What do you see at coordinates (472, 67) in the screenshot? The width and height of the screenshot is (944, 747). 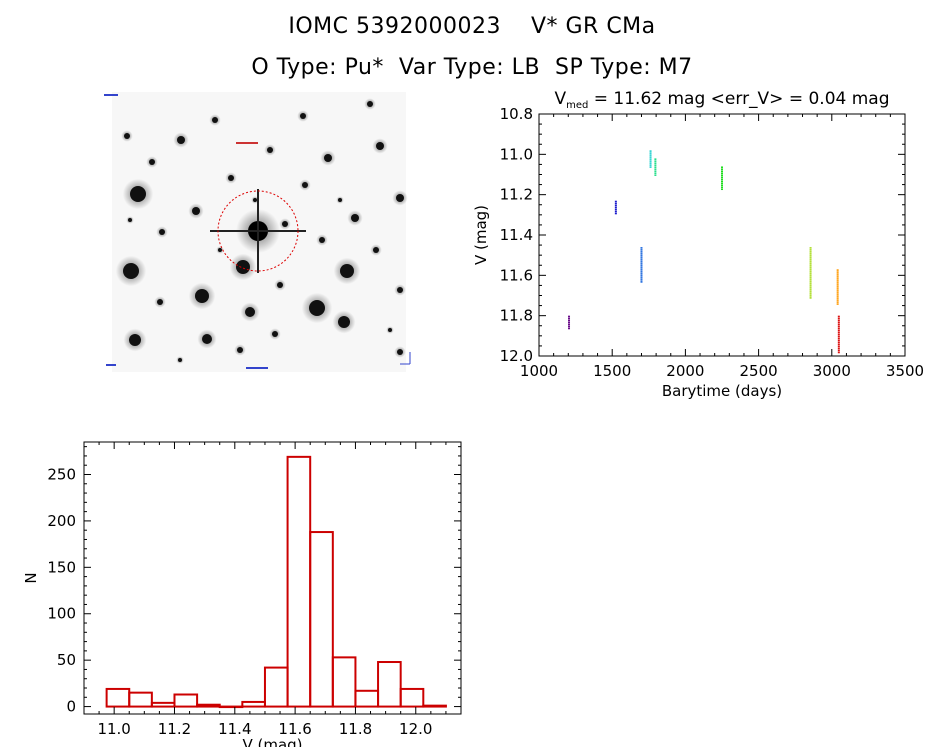 I see `chart-subtitle: O Type: Pu* Var Type: LB SP Type: M7` at bounding box center [472, 67].